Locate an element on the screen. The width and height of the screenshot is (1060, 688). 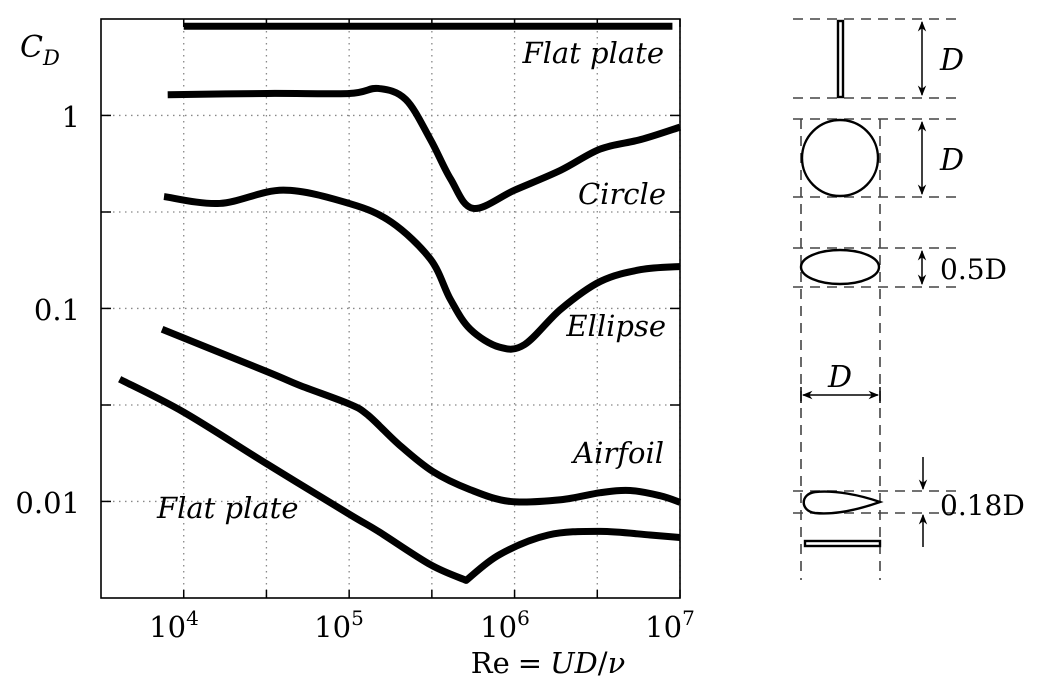
plate-dimension-label: D is located at coordinates (951, 60).